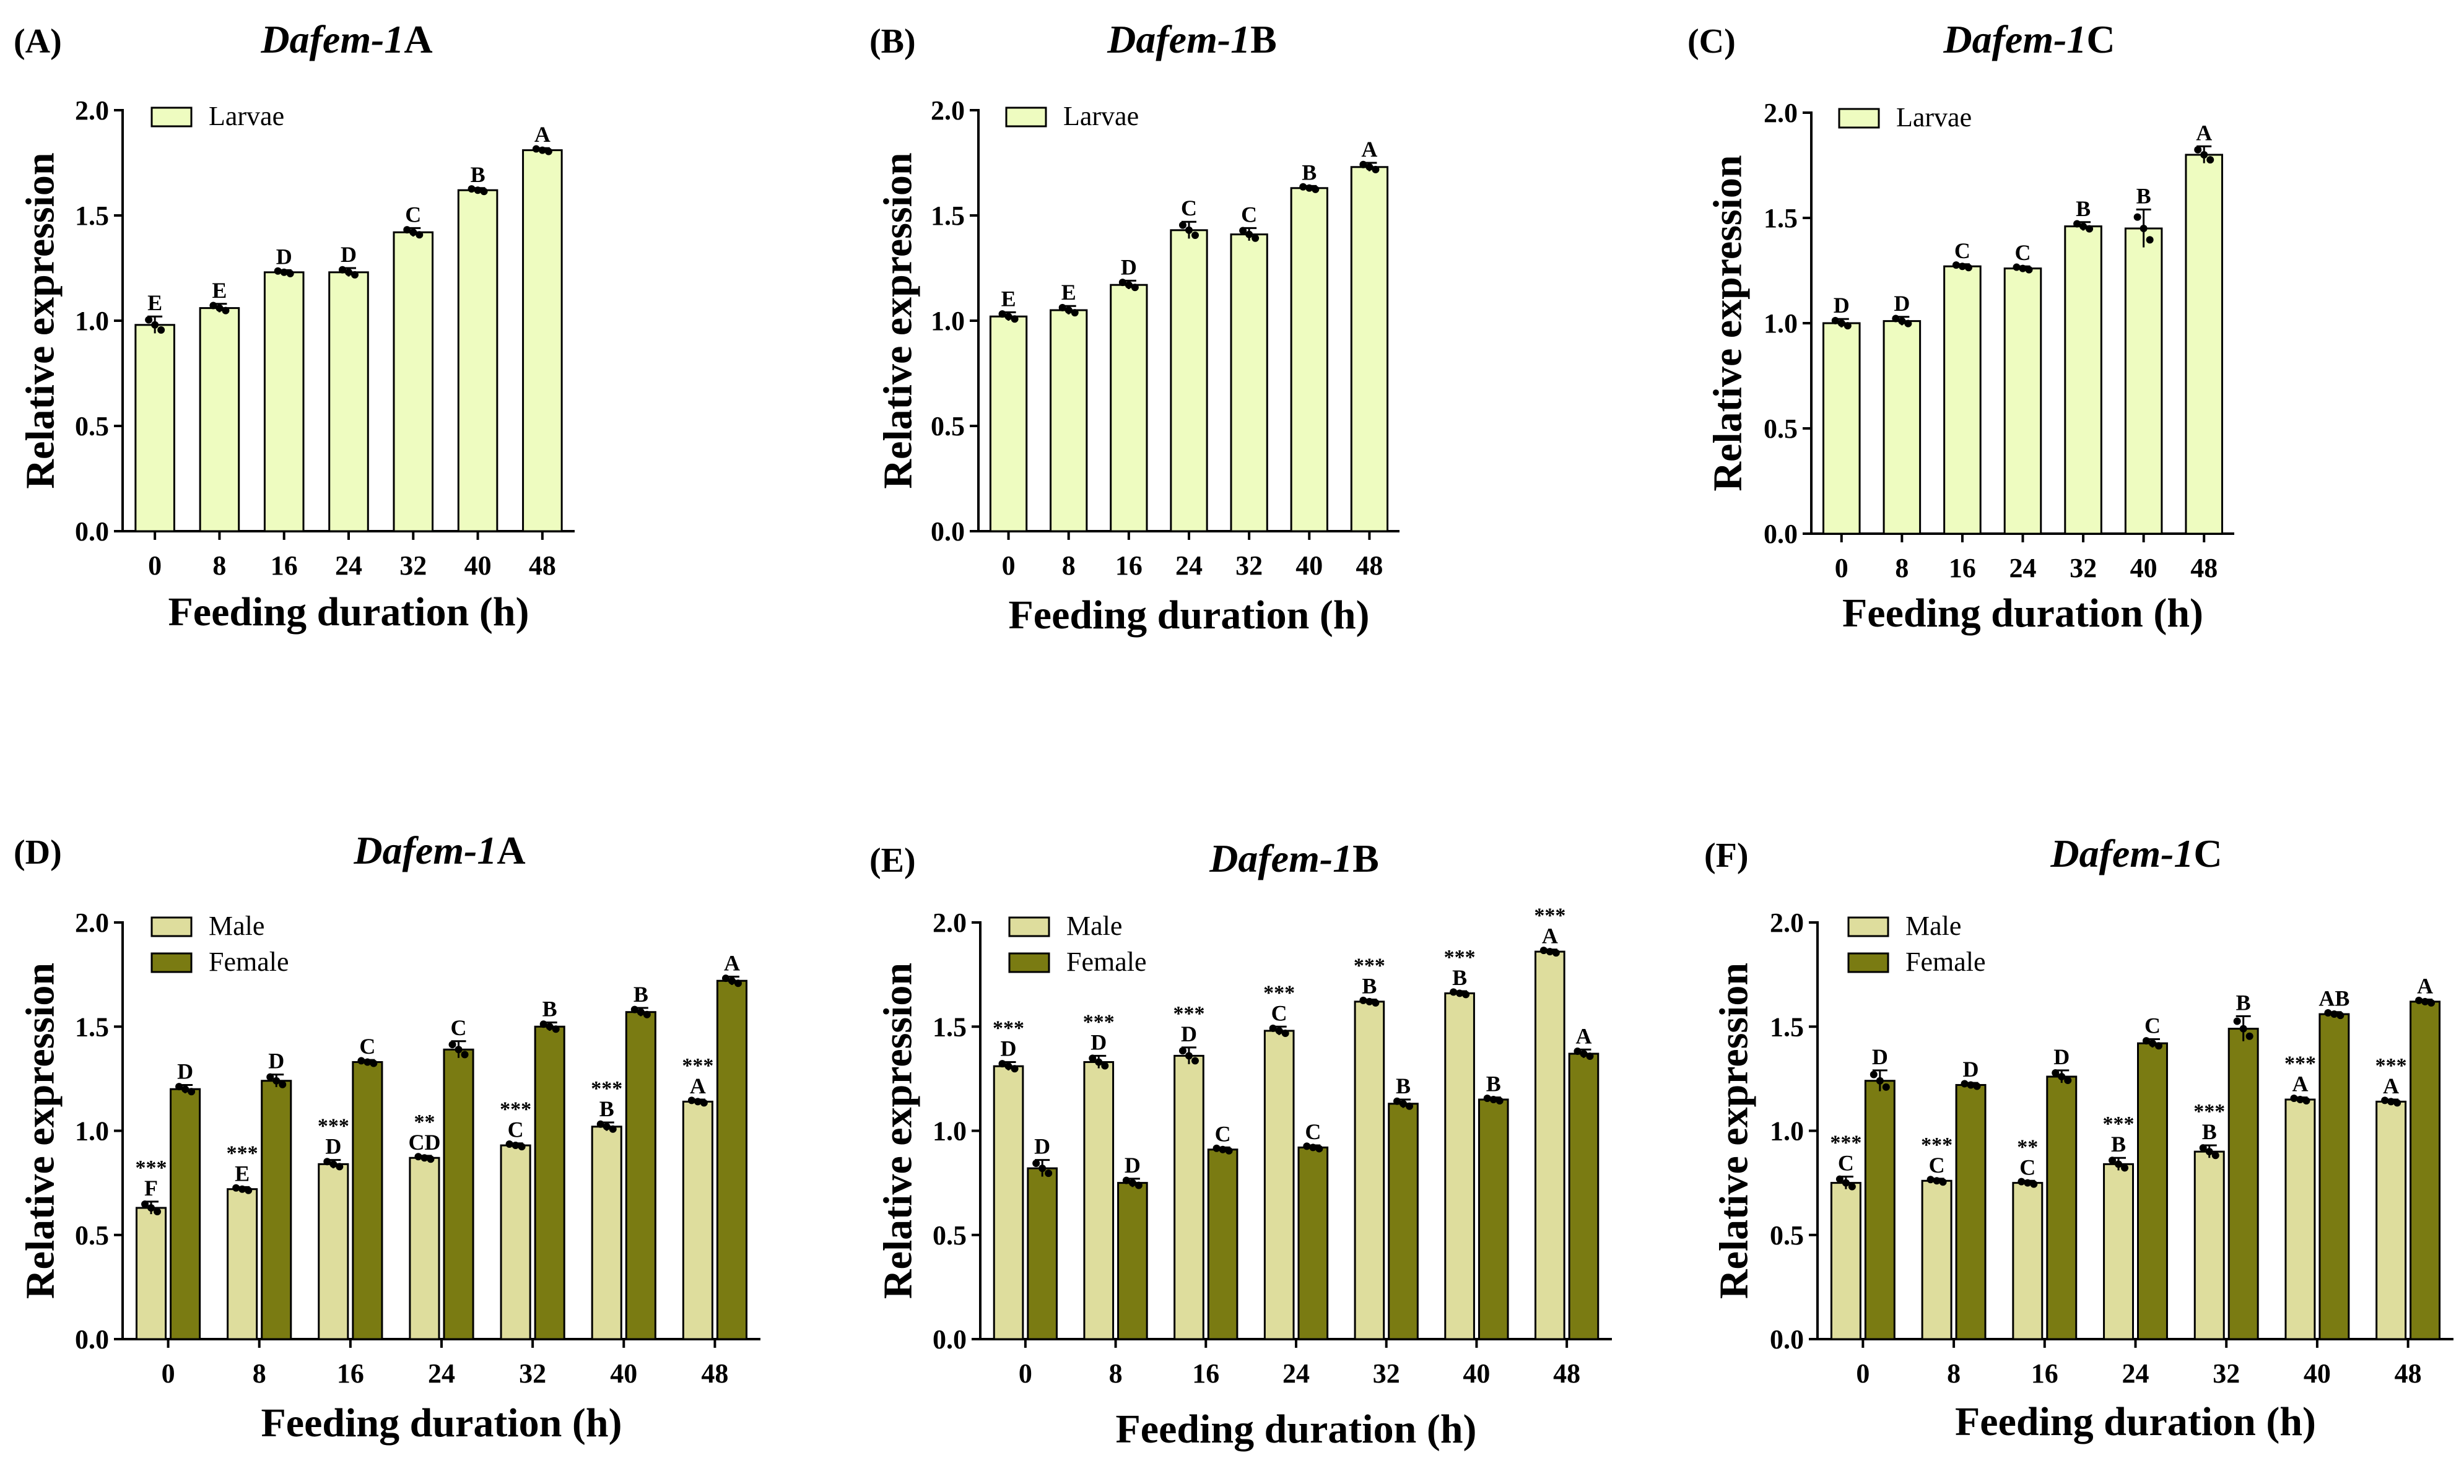 The image size is (2464, 1484). What do you see at coordinates (2425, 987) in the screenshot?
I see `significance-letter: A` at bounding box center [2425, 987].